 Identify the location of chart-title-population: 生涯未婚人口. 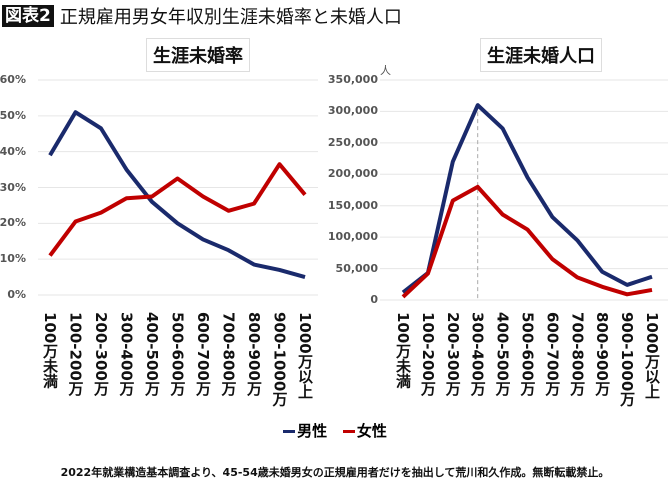
(541, 55).